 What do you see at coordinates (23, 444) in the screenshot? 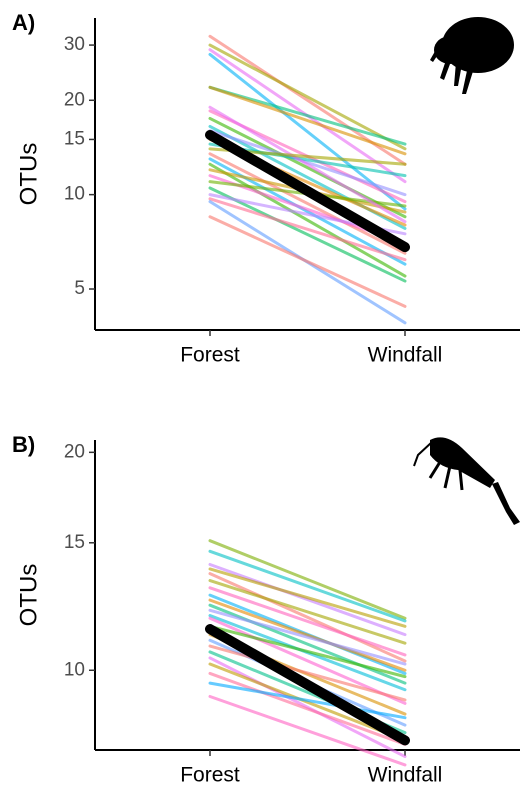
I see `panel-label: B)` at bounding box center [23, 444].